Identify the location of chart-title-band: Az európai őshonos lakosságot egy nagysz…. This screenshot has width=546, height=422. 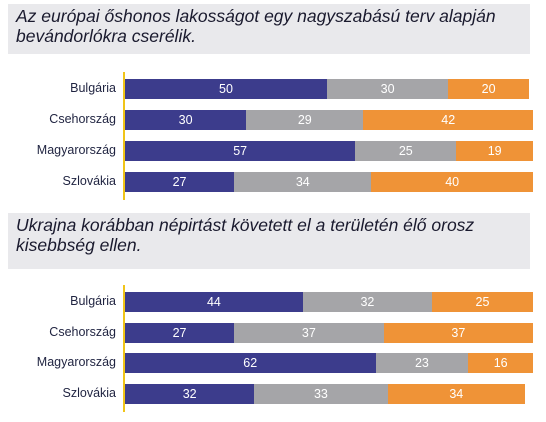
(269, 29).